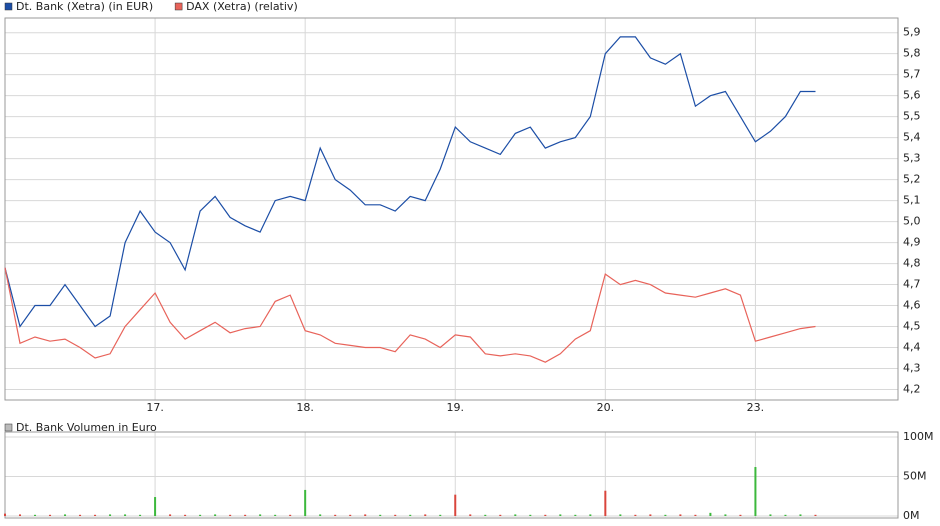  Describe the element at coordinates (912, 368) in the screenshot. I see `y-tick-label: 4,3` at that location.